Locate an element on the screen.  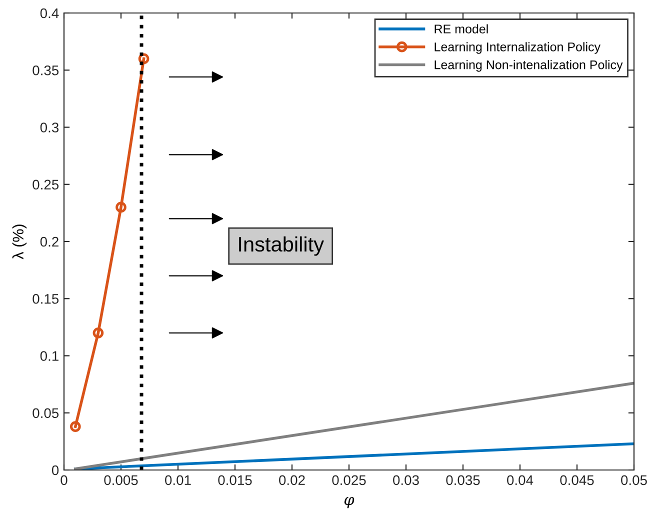
x-axis-title: φ is located at coordinates (349, 502).